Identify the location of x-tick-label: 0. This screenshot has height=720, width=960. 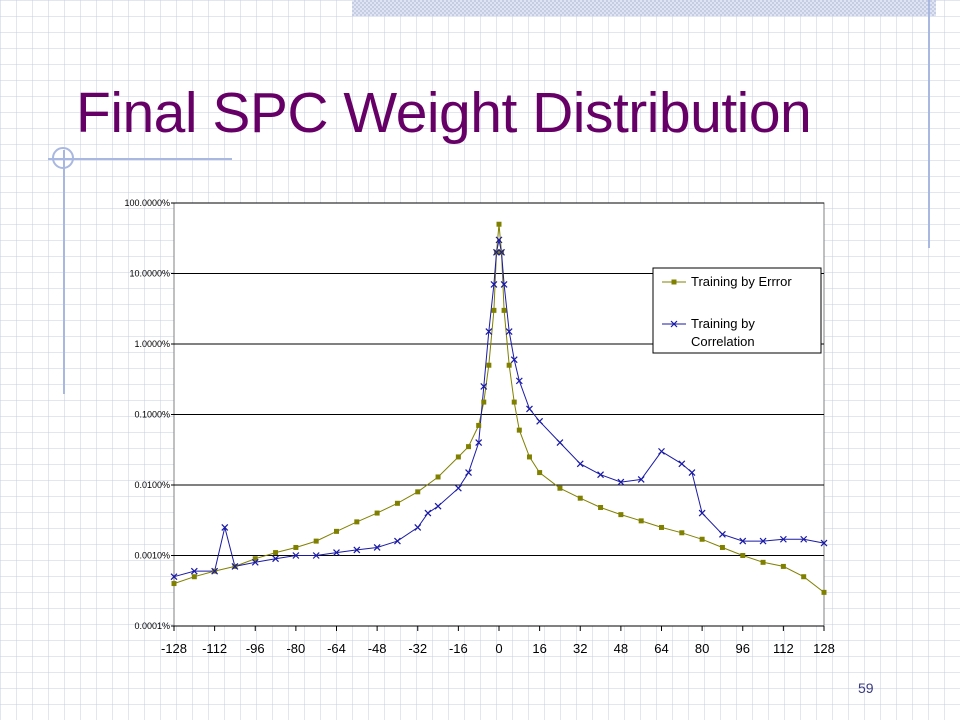
(498, 648).